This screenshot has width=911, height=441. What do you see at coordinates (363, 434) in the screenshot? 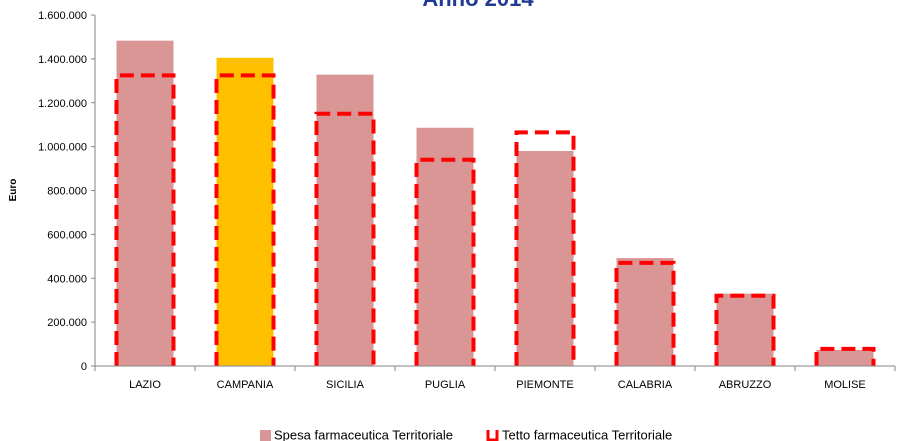
I see `legend-label-spesa: Spesa farmaceutica Territoriale` at bounding box center [363, 434].